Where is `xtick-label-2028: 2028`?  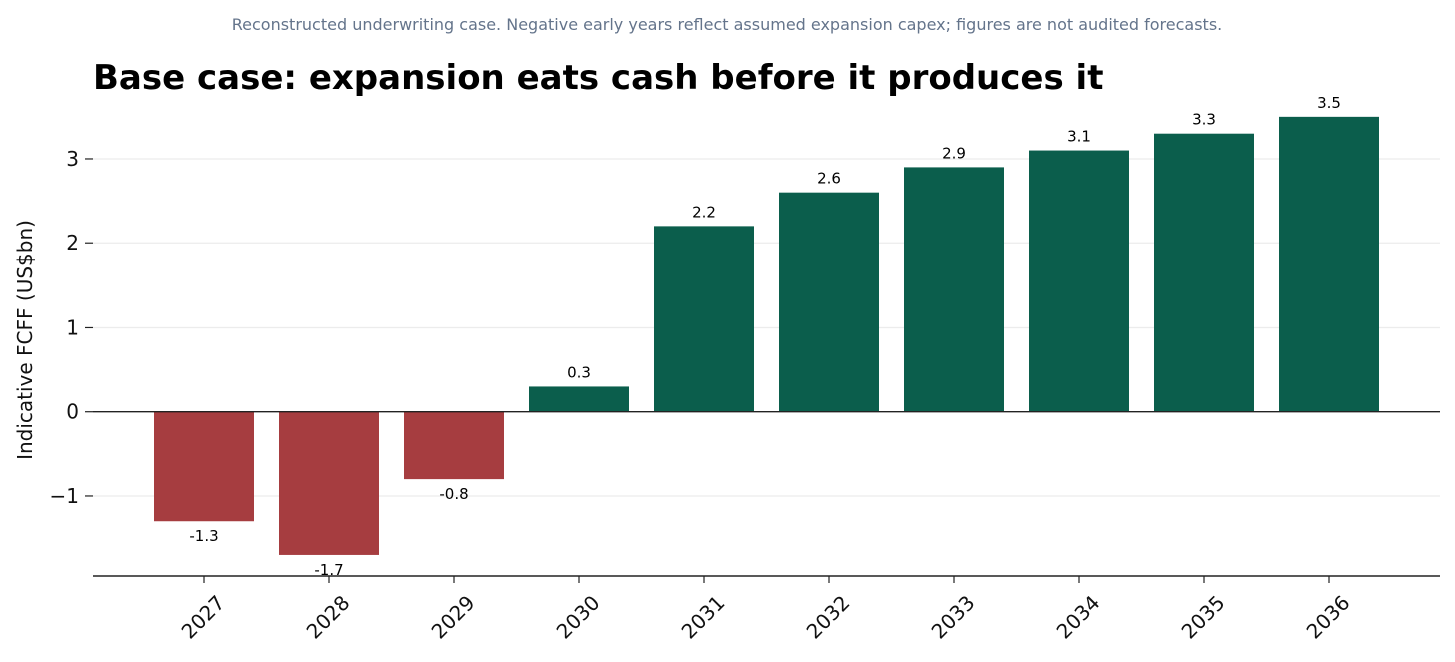 xtick-label-2028: 2028 is located at coordinates (328, 617).